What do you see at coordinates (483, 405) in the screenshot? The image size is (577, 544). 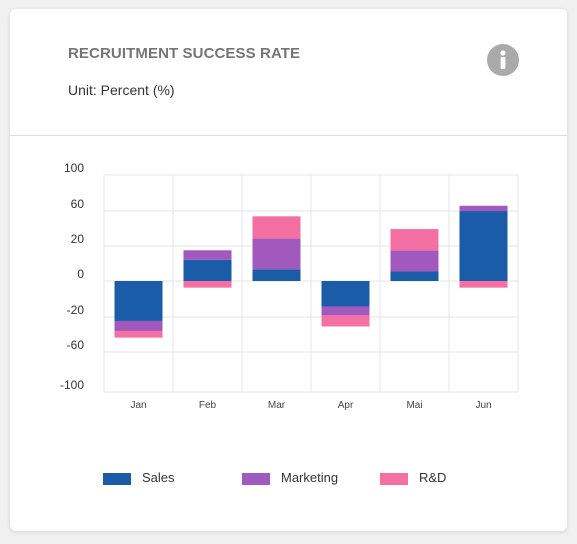 I see `x-tick-label: Jun` at bounding box center [483, 405].